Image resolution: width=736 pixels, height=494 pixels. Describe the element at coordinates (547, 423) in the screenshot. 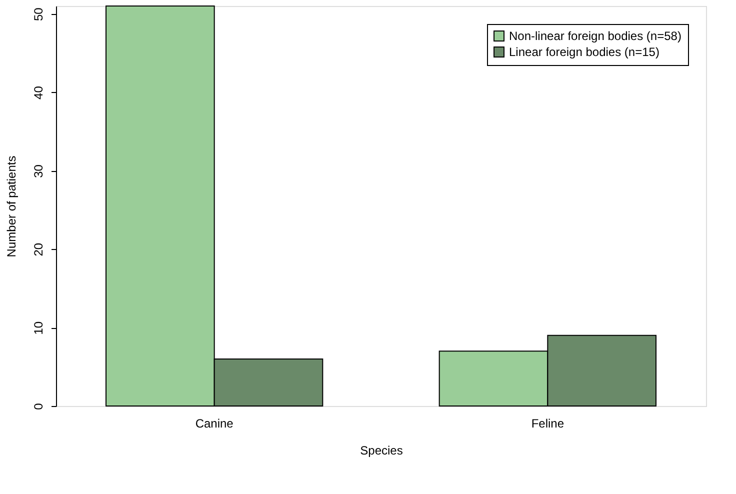

I see `x-tick-label: Feline` at that location.